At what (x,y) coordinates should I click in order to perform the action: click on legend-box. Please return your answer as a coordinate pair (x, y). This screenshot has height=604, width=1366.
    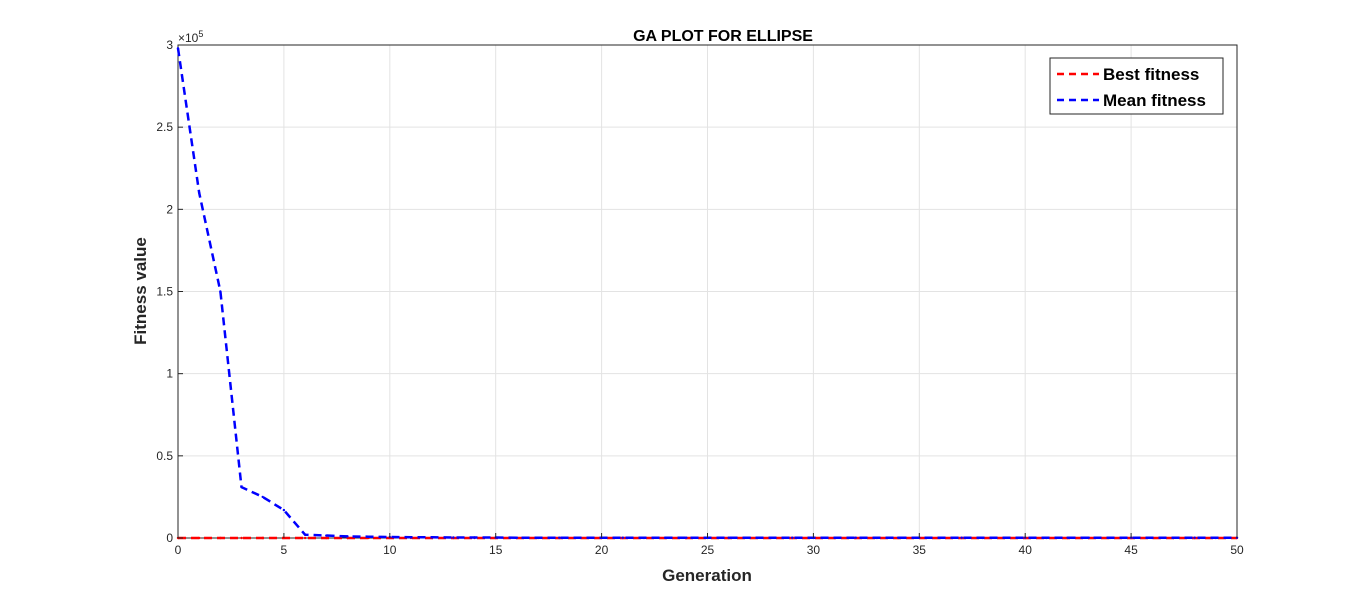
    Looking at the image, I should click on (1136, 86).